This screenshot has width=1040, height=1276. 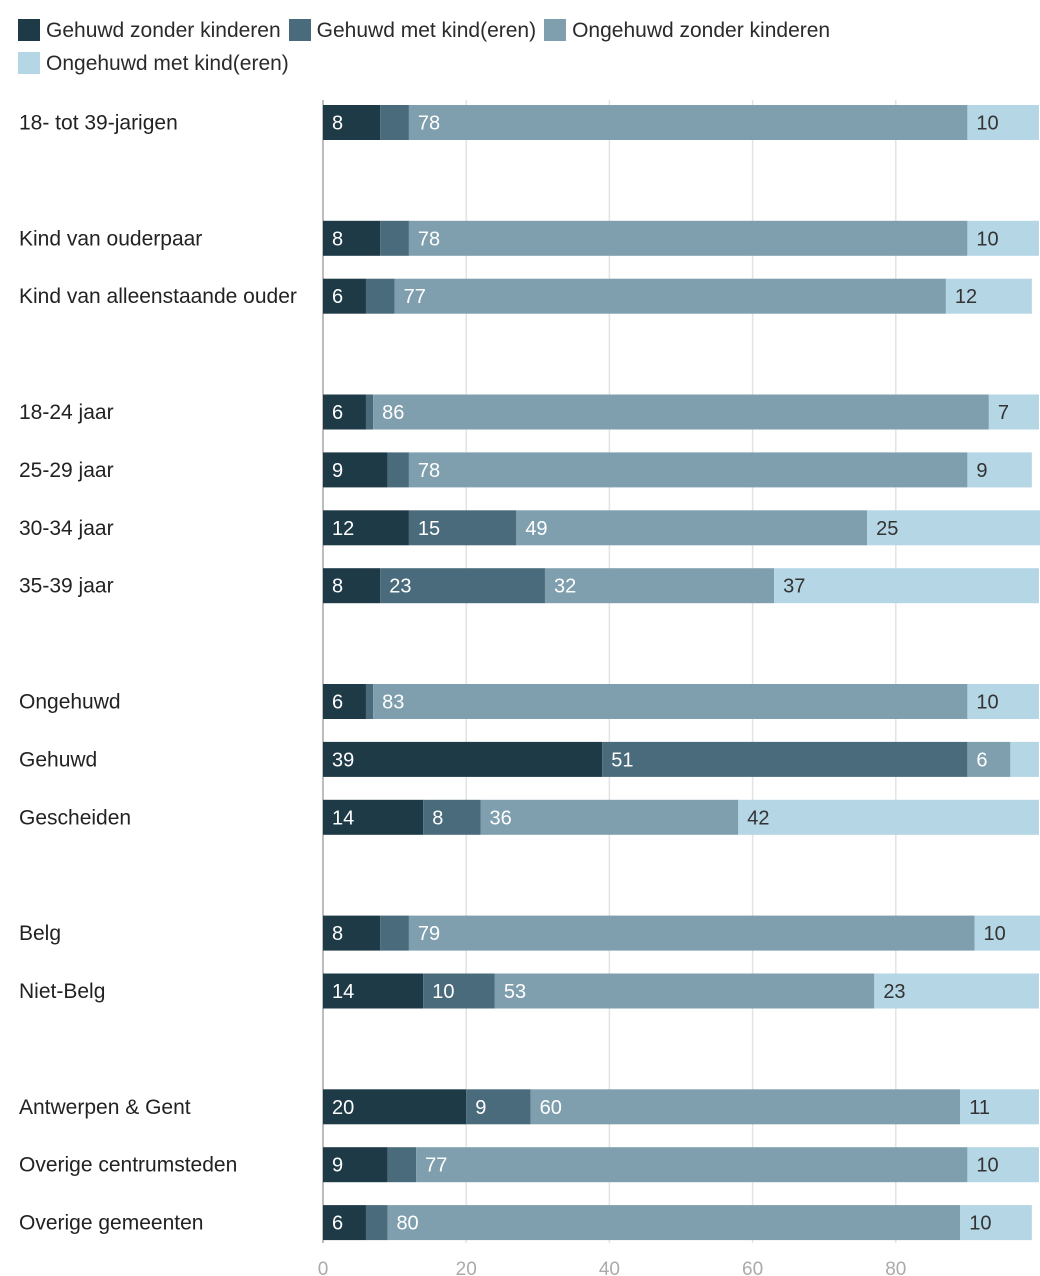 What do you see at coordinates (110, 238) in the screenshot?
I see `category-label: Kind van ouderpaar` at bounding box center [110, 238].